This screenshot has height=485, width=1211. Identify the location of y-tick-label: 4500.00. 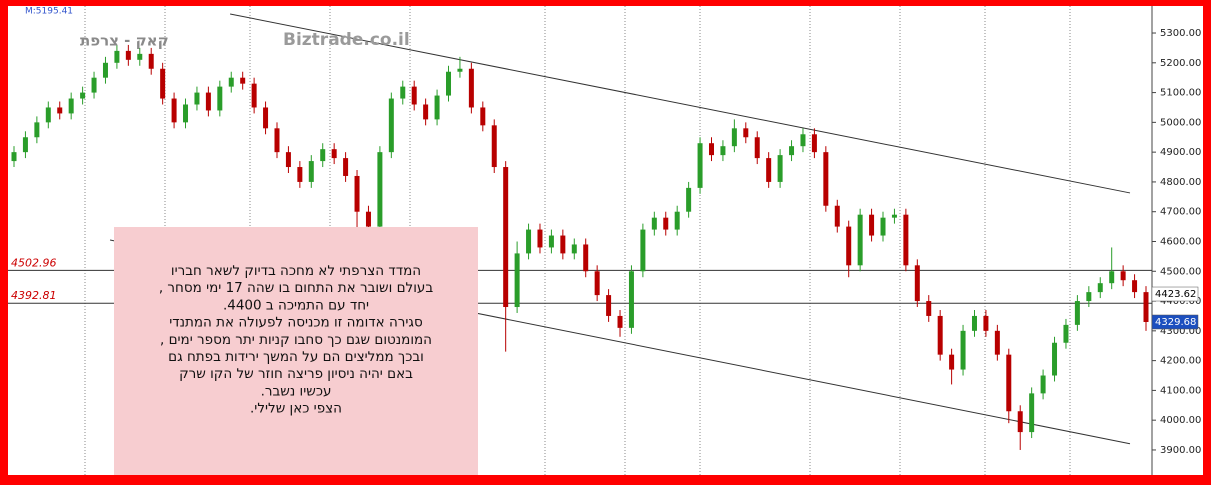
(1180, 271).